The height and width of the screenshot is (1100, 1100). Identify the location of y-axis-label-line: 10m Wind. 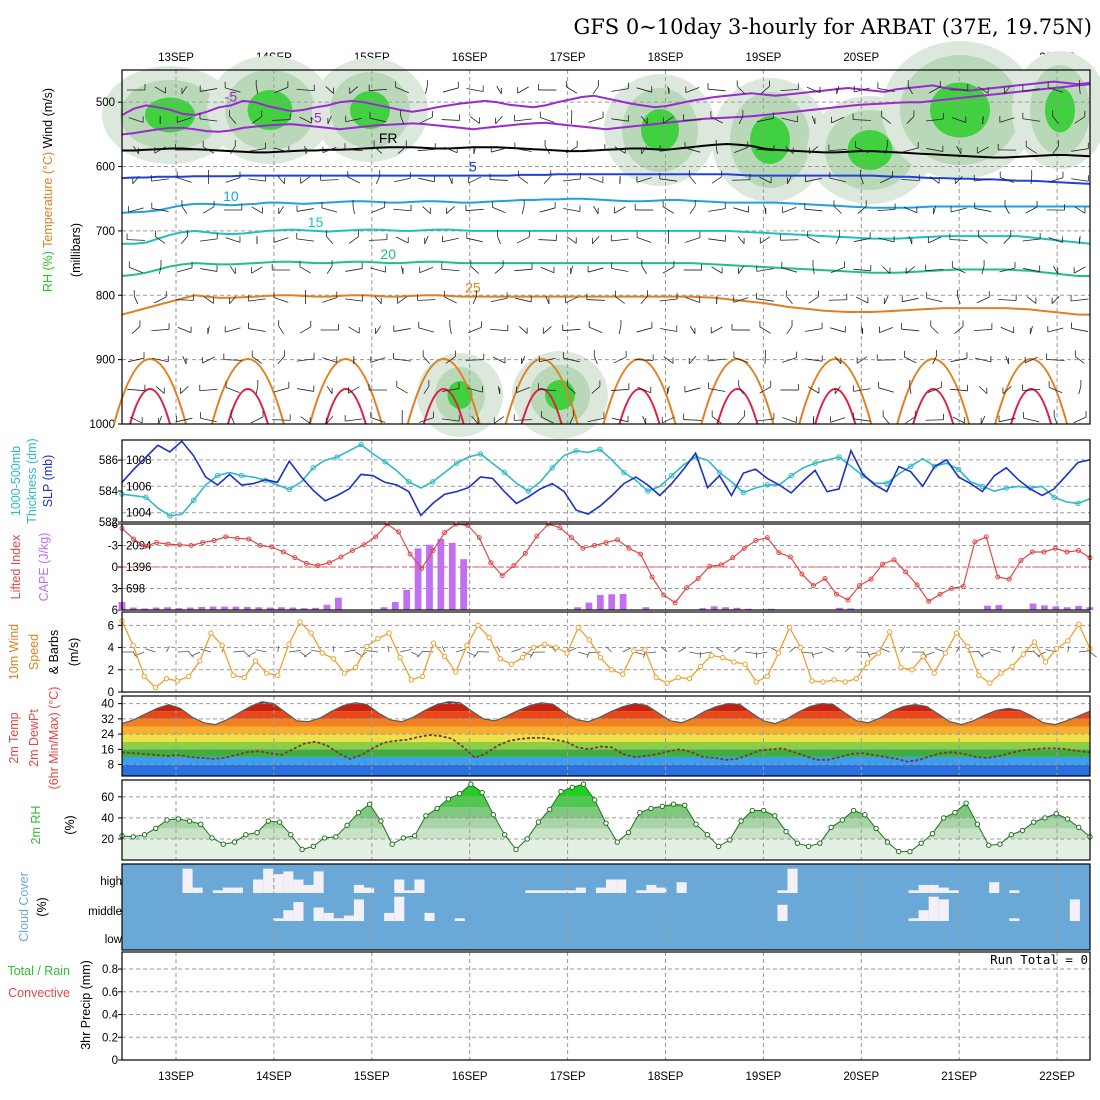
(14, 652).